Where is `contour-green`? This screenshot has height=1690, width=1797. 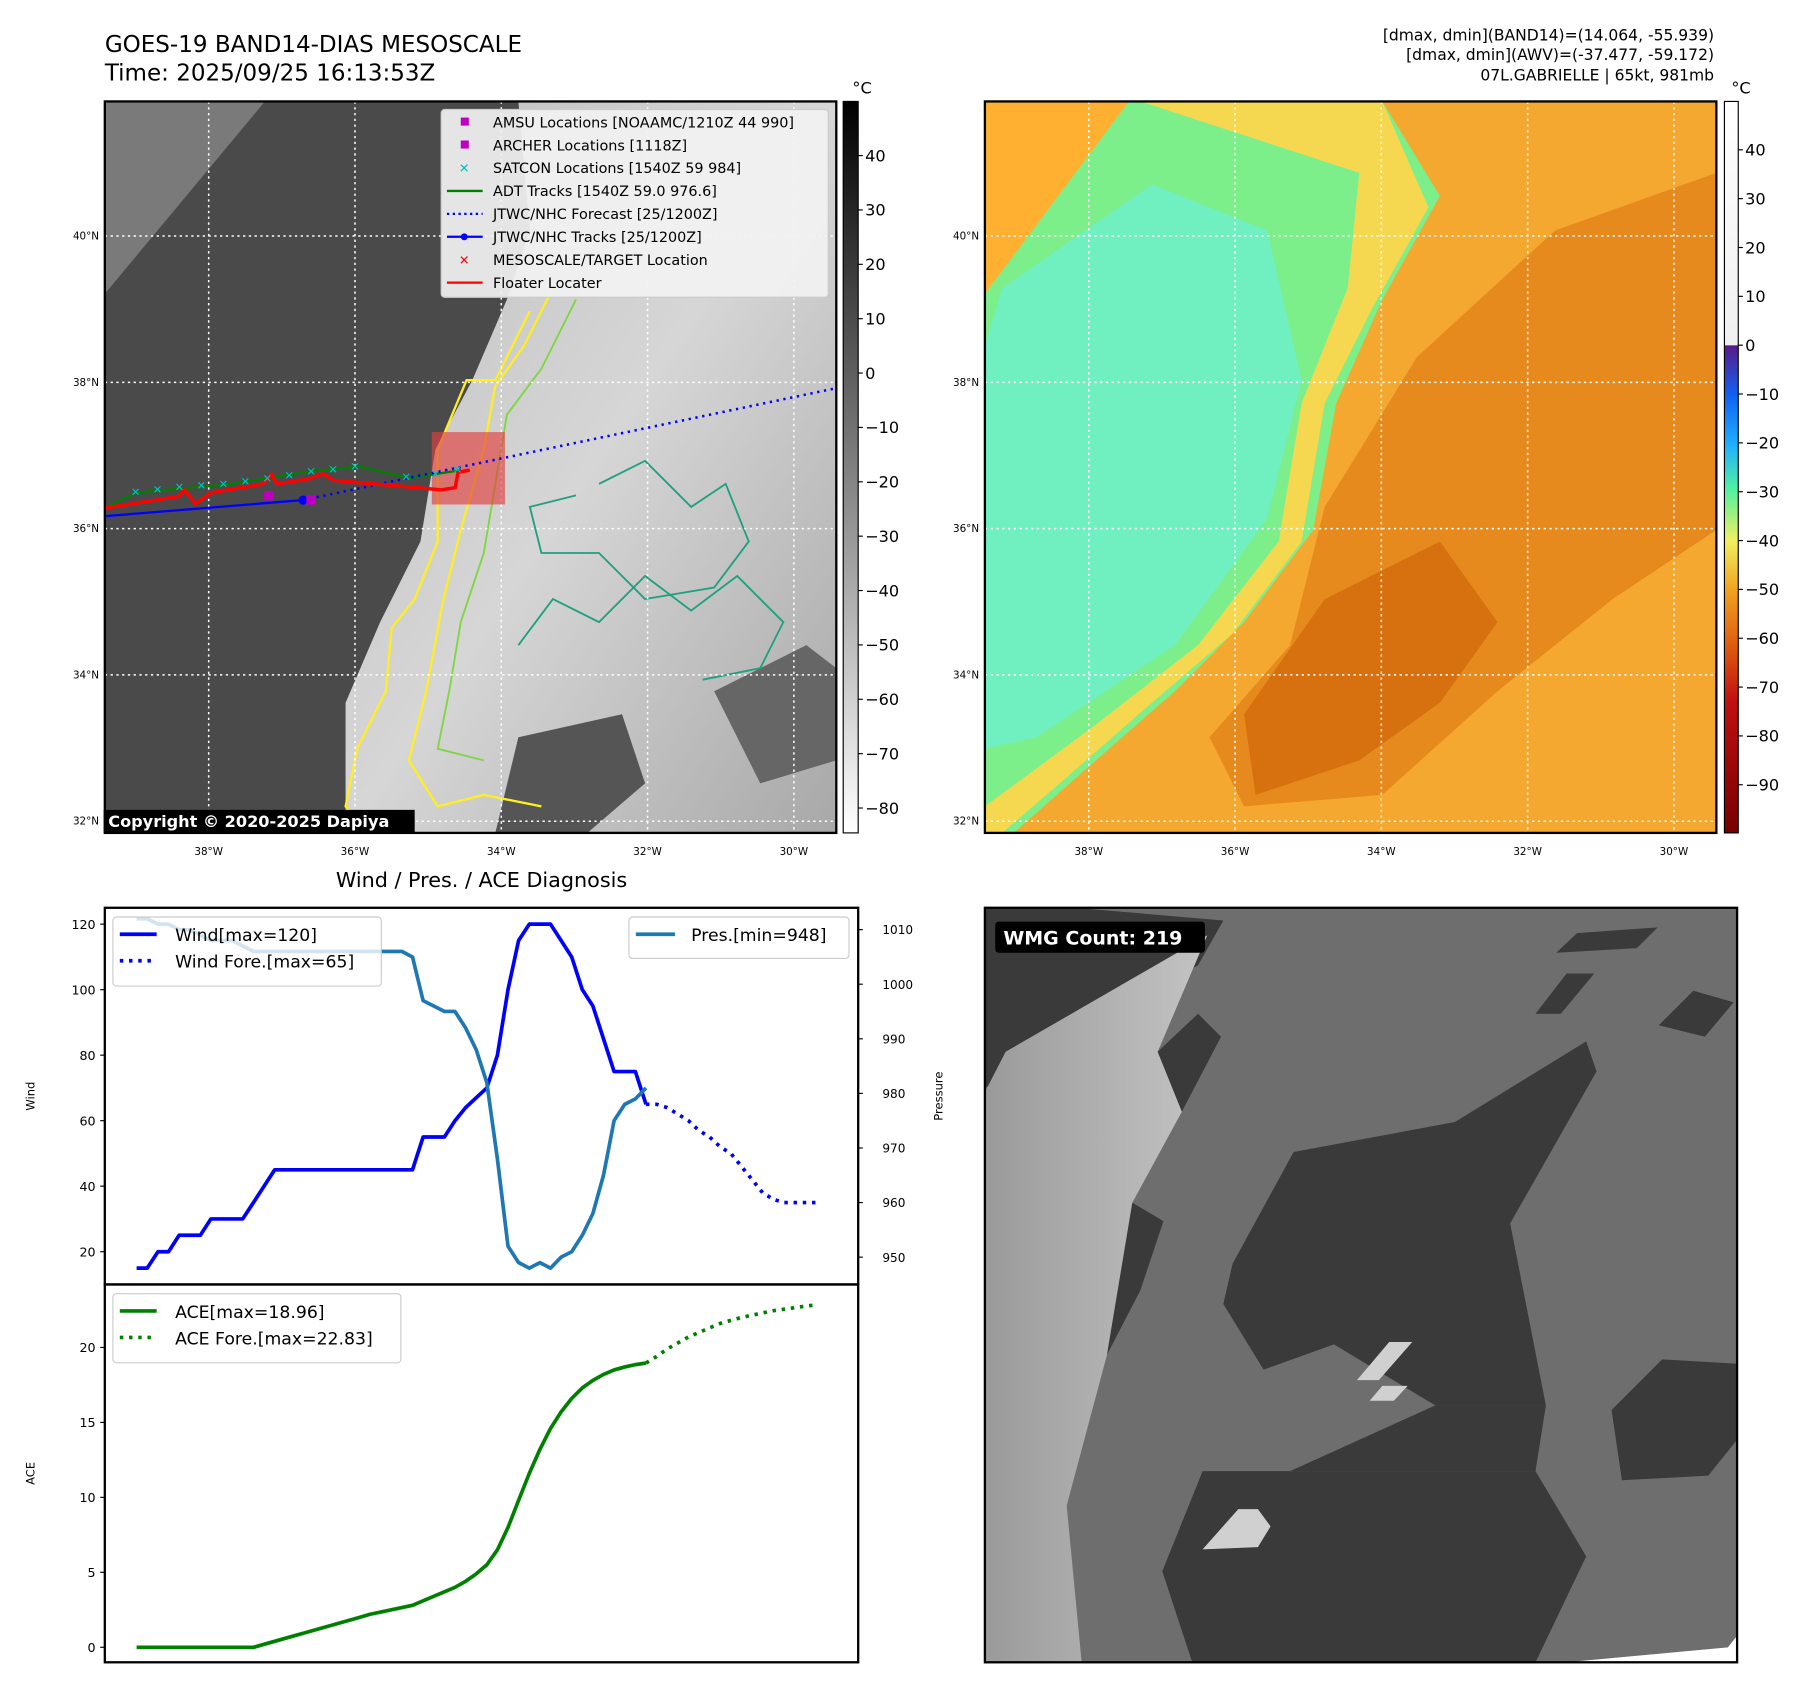 contour-green is located at coordinates (506, 530).